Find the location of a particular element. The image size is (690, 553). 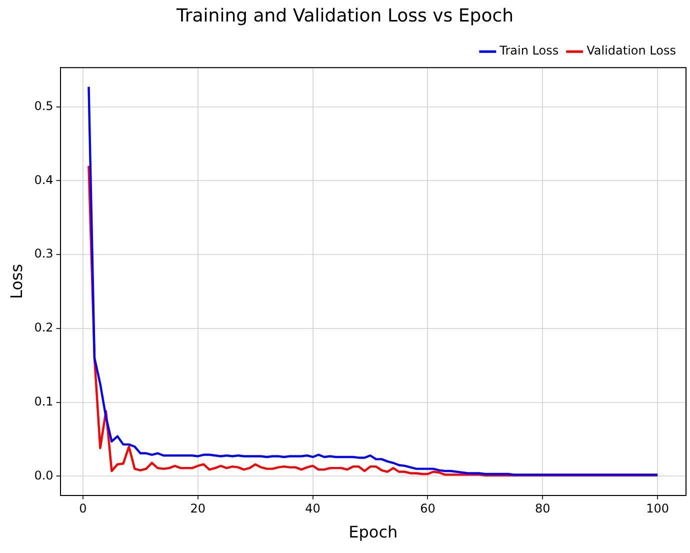

y-tick-label: 0.3 is located at coordinates (44, 253).